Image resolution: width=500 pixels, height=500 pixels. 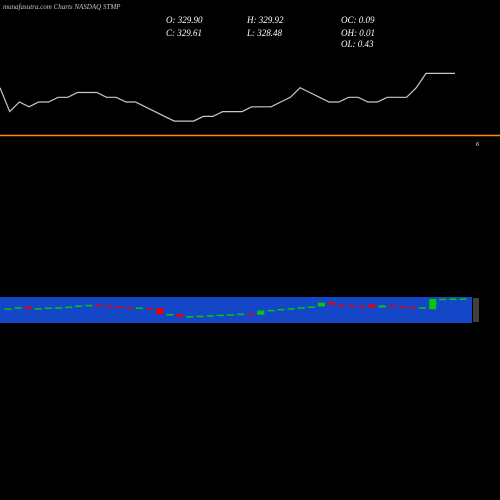 What do you see at coordinates (236, 310) in the screenshot?
I see `volume-band` at bounding box center [236, 310].